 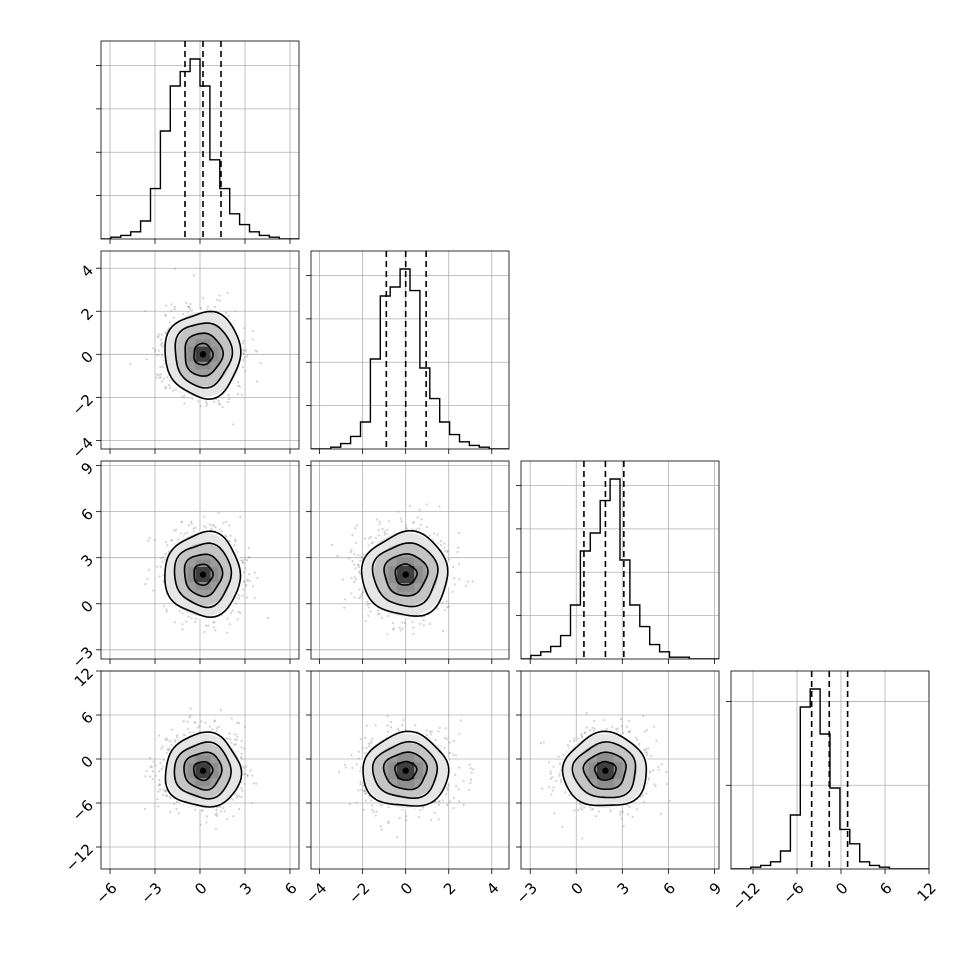 What do you see at coordinates (406, 888) in the screenshot?
I see `x-tick-label: 0` at bounding box center [406, 888].